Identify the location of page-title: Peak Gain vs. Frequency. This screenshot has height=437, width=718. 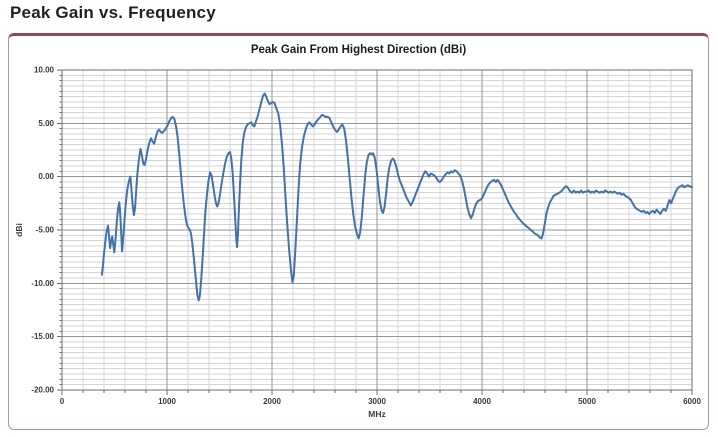
(113, 12).